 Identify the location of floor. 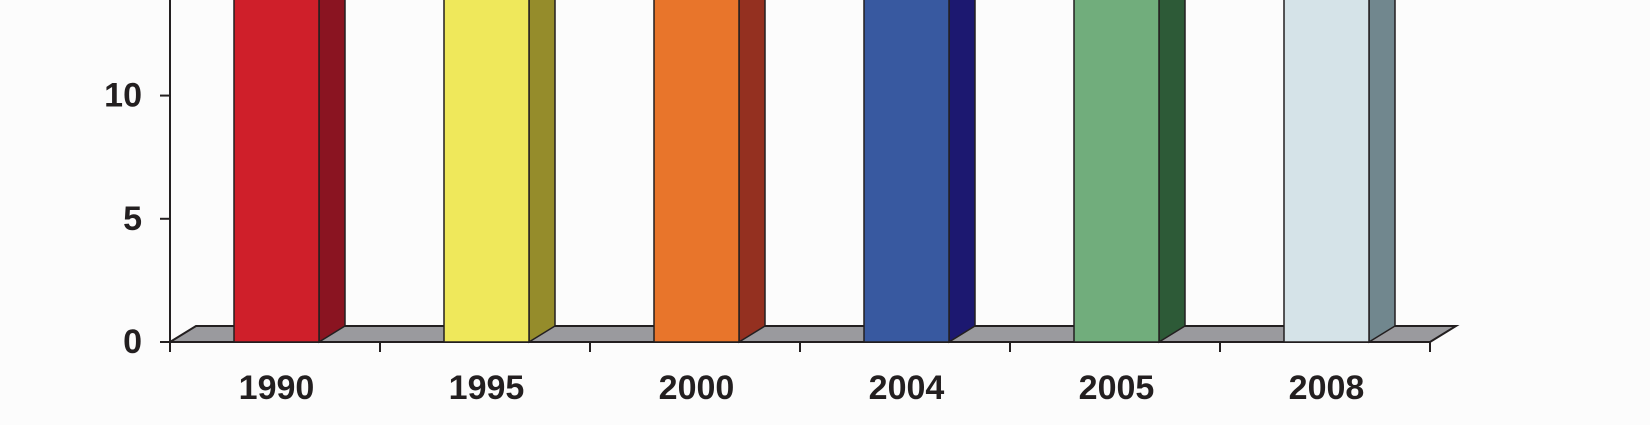
(813, 334).